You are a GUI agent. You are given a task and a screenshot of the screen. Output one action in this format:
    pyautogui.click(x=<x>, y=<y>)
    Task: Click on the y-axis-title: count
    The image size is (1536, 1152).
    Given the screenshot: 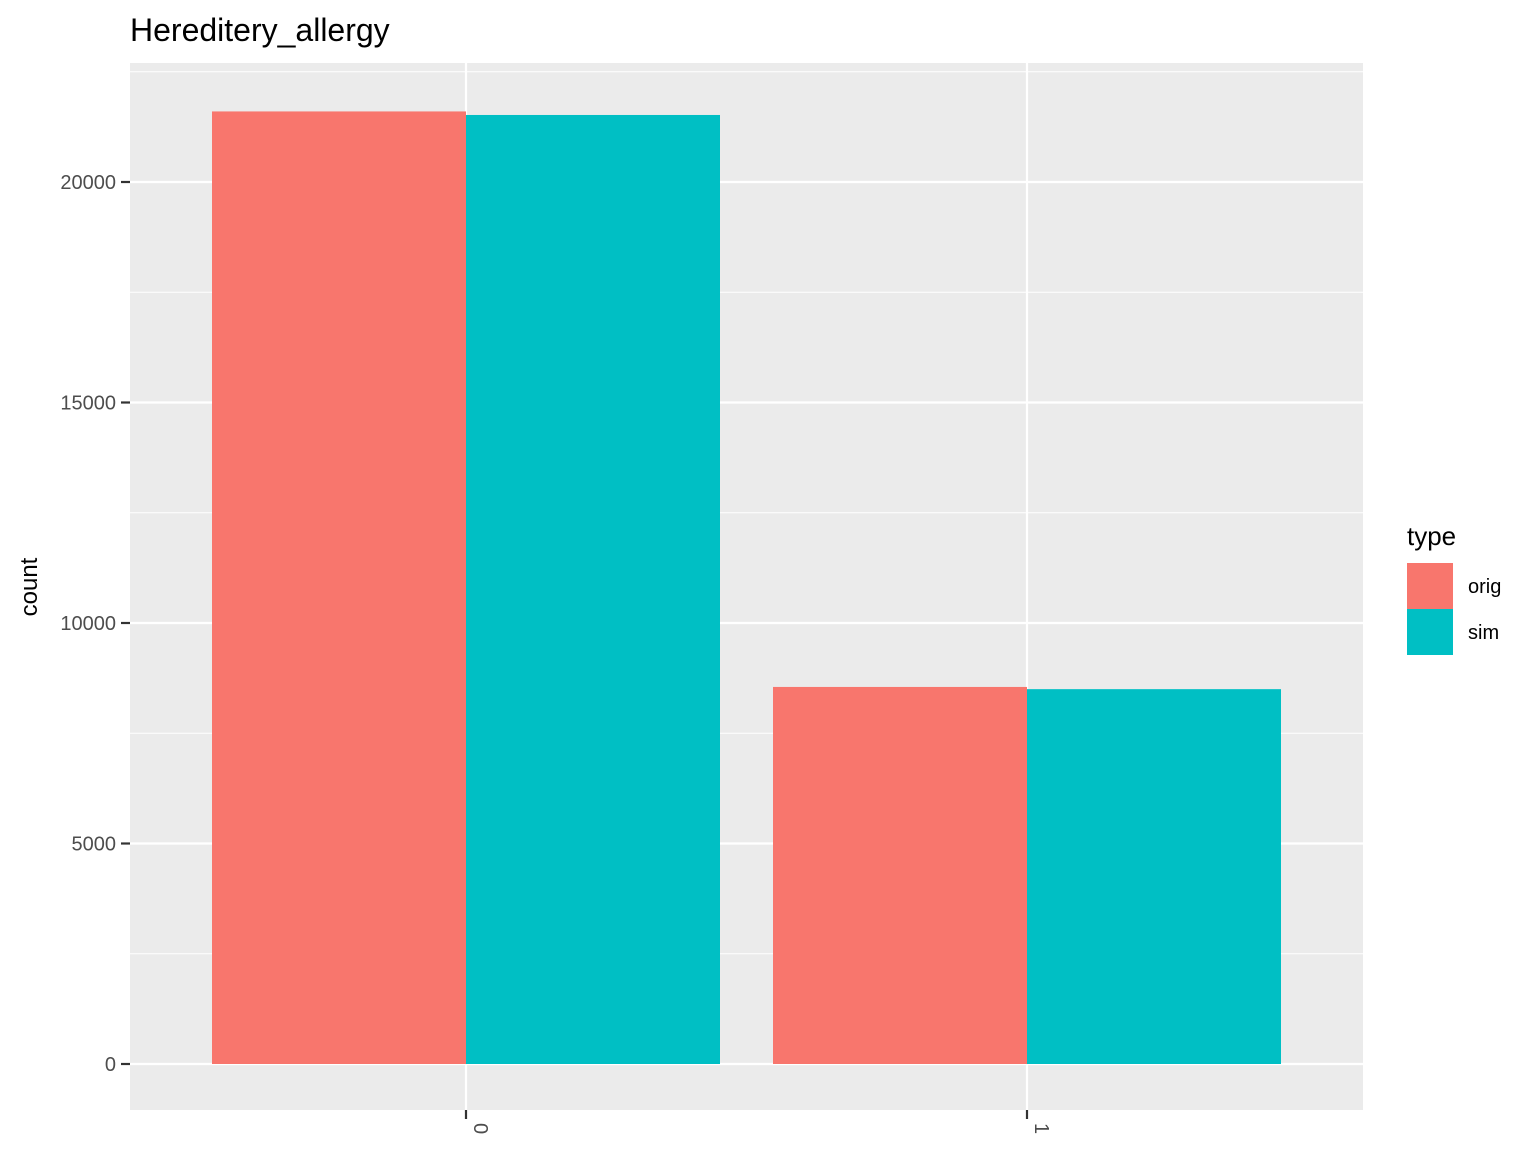 What is the action you would take?
    pyautogui.click(x=29, y=586)
    